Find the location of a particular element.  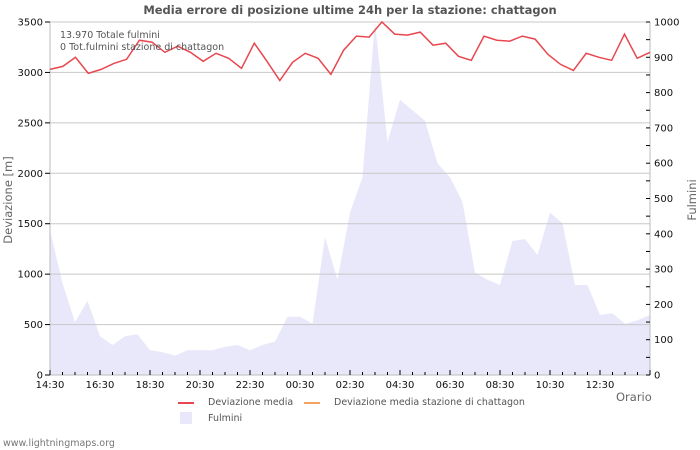

x-axis-title: Orario is located at coordinates (634, 397).